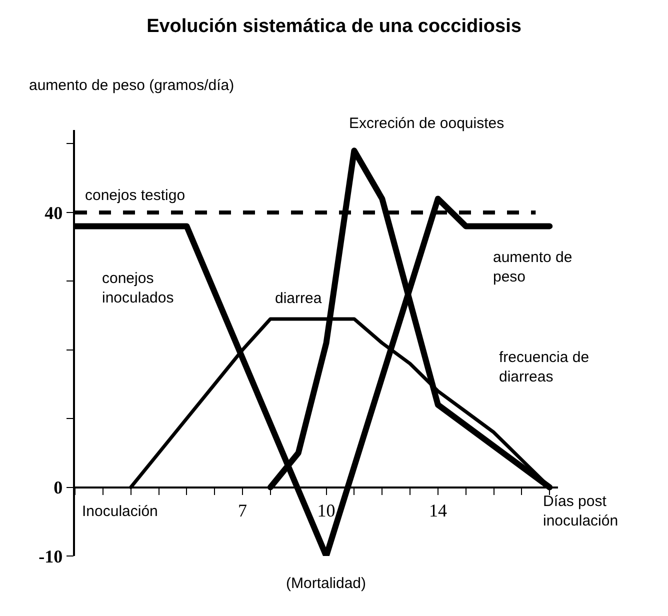 The width and height of the screenshot is (668, 616). Describe the element at coordinates (326, 510) in the screenshot. I see `x-tick-label: 10` at that location.